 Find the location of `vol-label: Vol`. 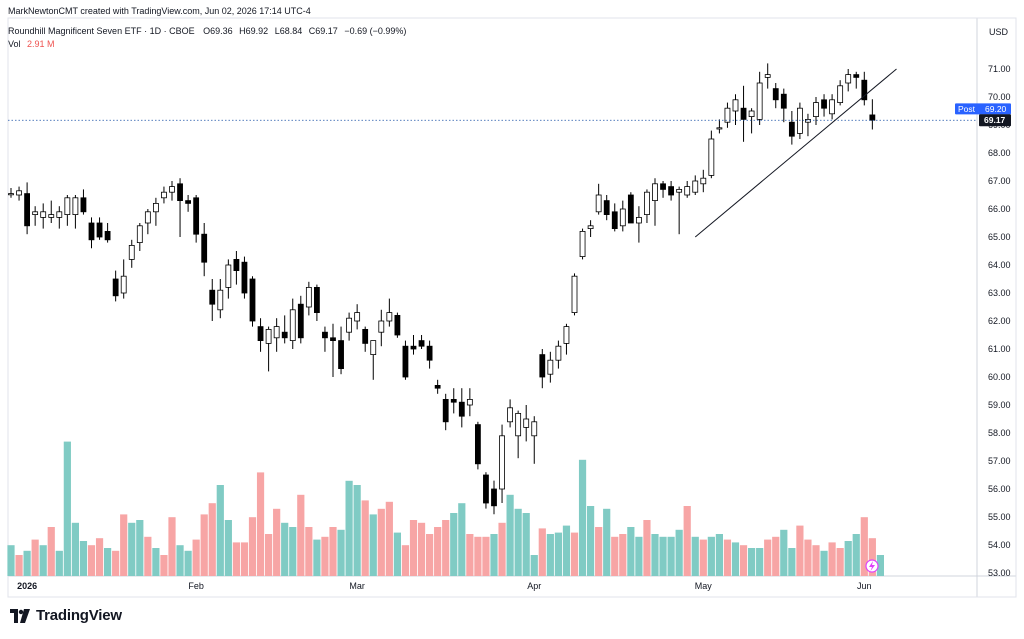

vol-label: Vol is located at coordinates (14, 44).